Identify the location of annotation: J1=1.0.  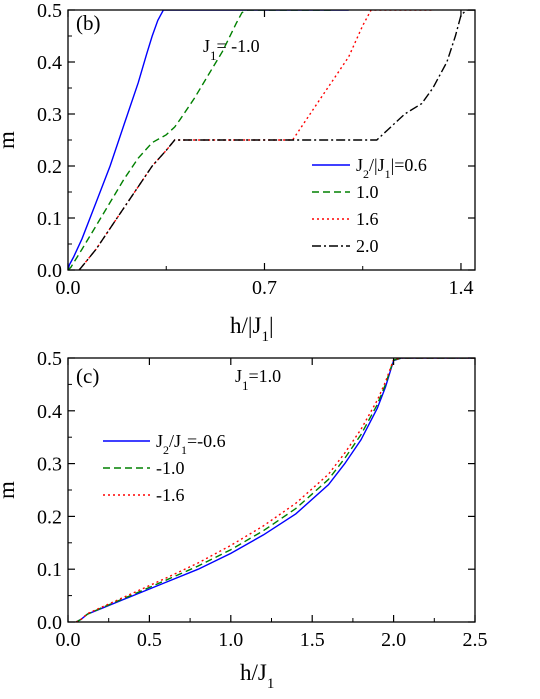
(258, 379).